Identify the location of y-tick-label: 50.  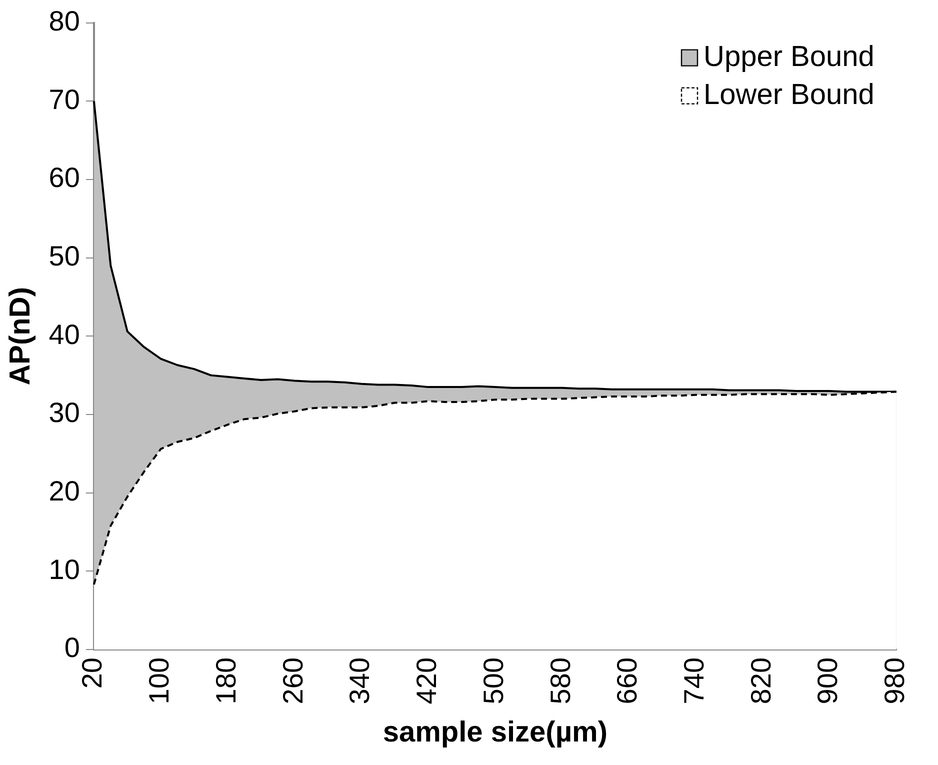
(64, 256).